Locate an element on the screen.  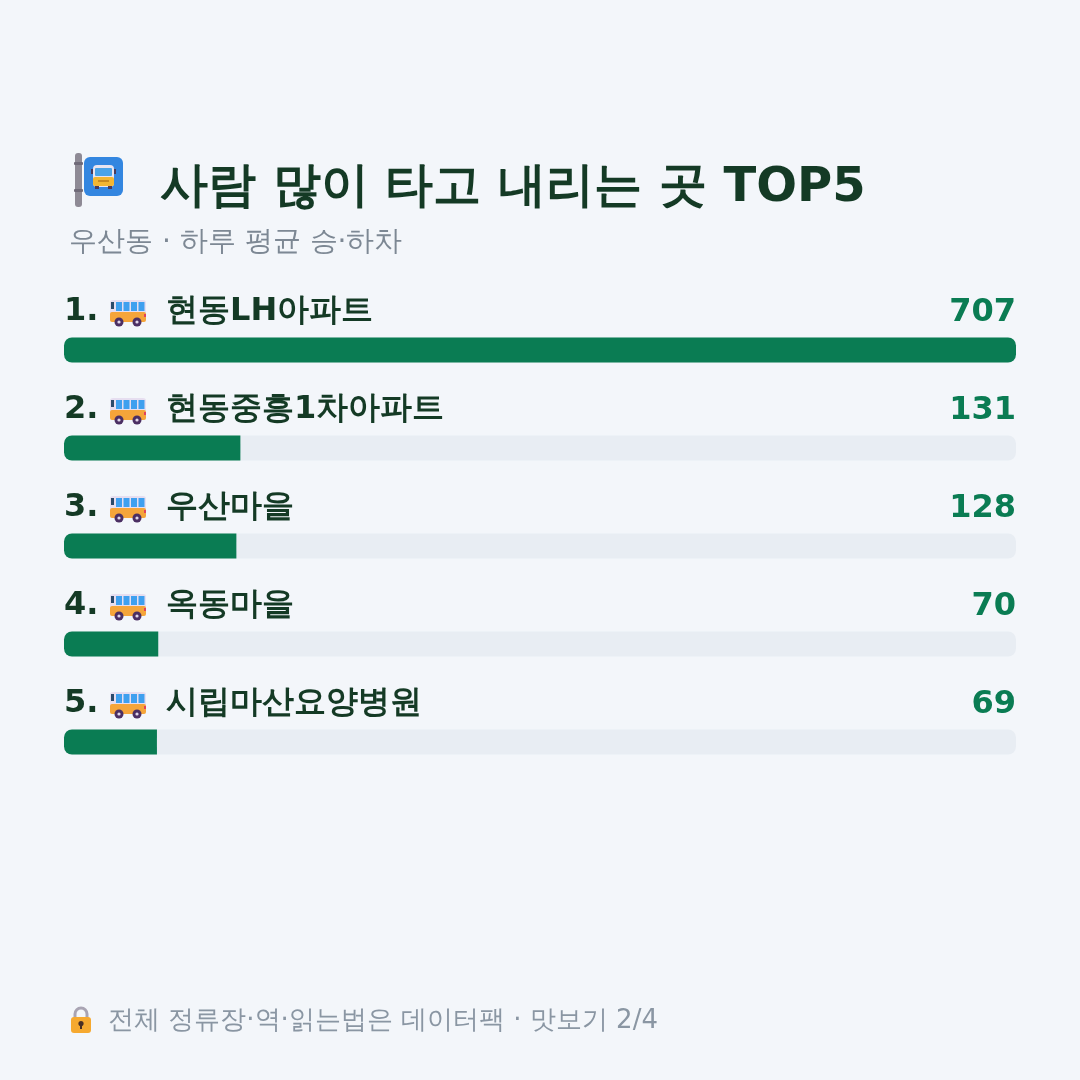
category-label: 5. 시립마산요양병원 is located at coordinates (243, 701).